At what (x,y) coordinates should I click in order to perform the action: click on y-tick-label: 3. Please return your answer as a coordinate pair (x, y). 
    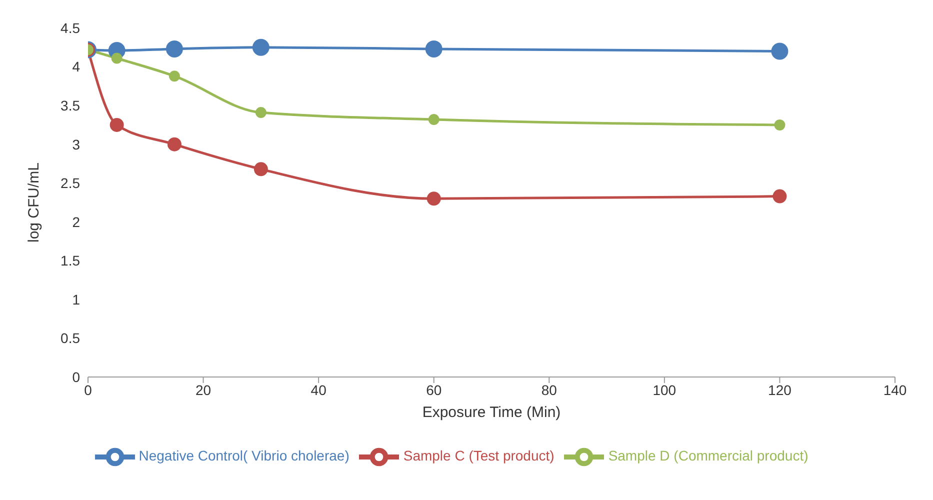
    Looking at the image, I should click on (76, 144).